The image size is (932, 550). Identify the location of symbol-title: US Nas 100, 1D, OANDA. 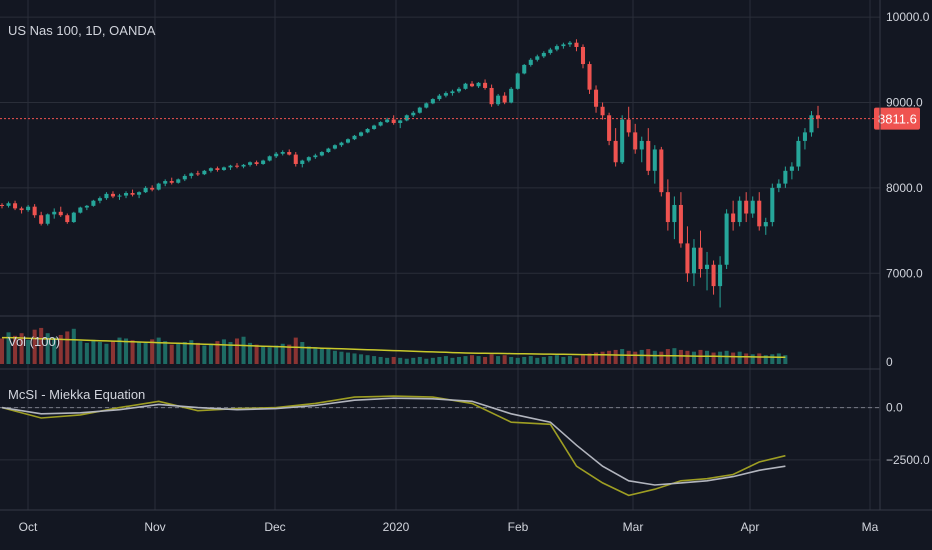
(82, 30).